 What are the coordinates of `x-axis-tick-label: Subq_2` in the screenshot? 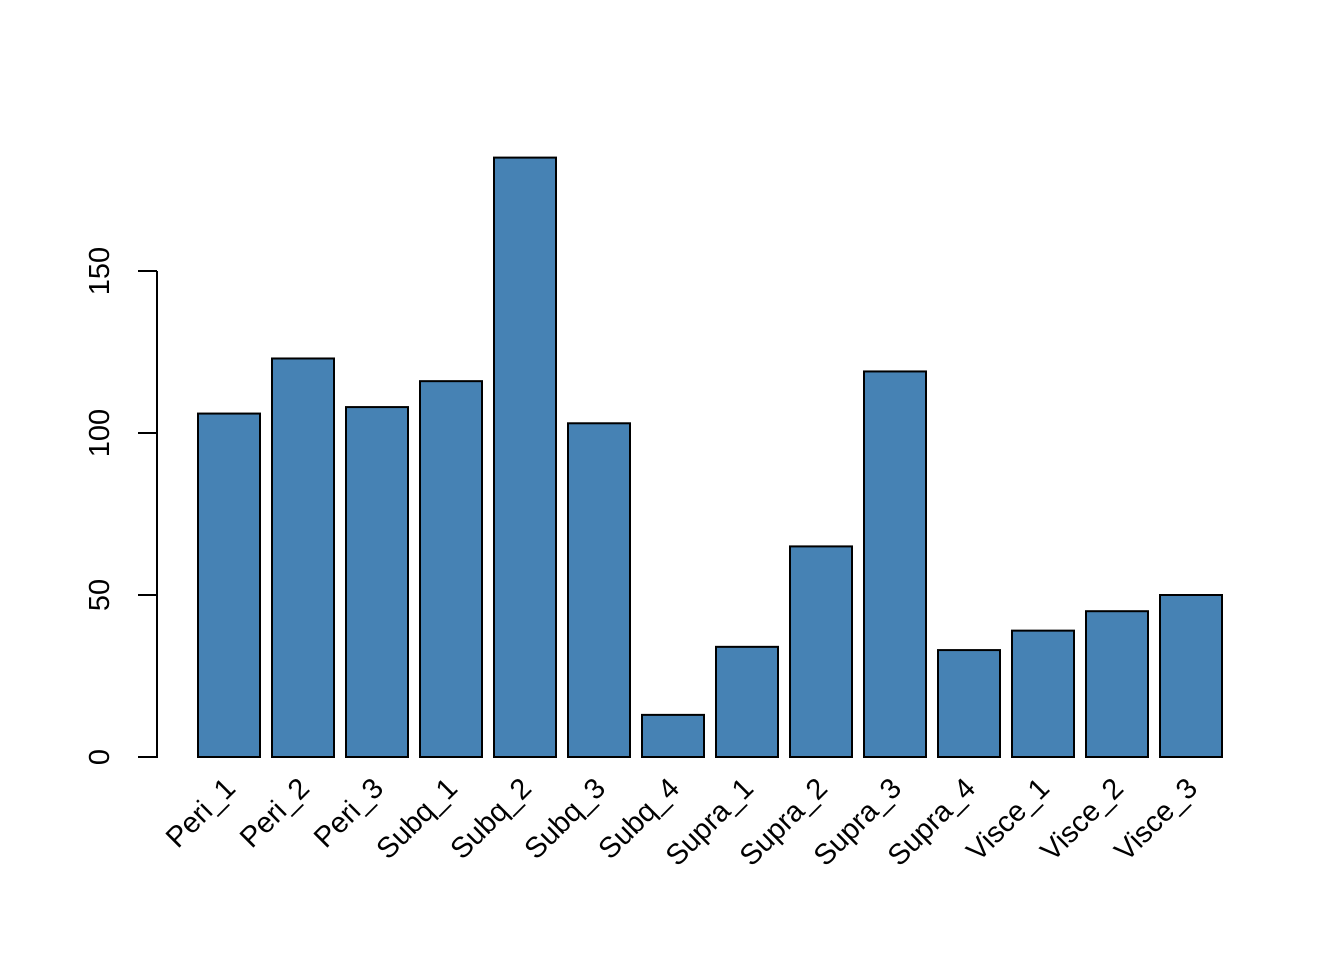 It's located at (491, 818).